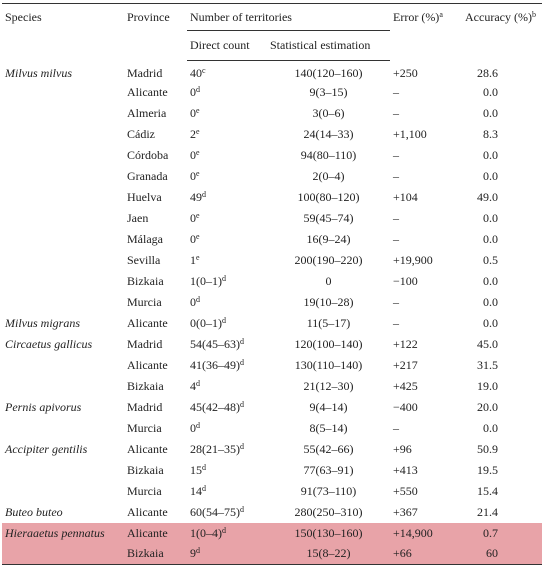 Image resolution: width=544 pixels, height=578 pixels. Describe the element at coordinates (272, 134) in the screenshot. I see `table-row: Cádiz 2e 24(14–33) +1,100 8.3` at that location.